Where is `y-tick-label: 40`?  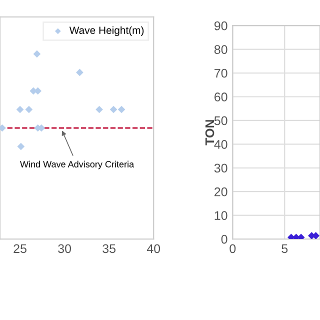 y-tick-label: 40 is located at coordinates (221, 144).